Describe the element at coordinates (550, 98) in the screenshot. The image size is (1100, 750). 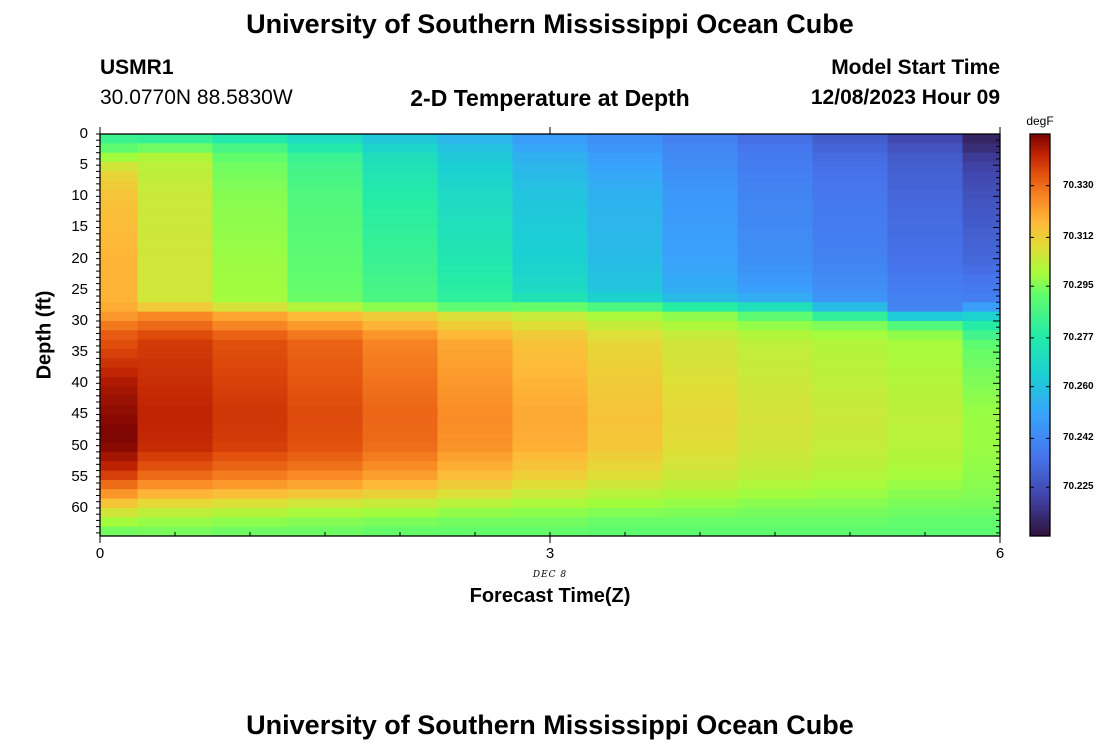
I see `chart-title: 2-D Temperature at Depth` at that location.